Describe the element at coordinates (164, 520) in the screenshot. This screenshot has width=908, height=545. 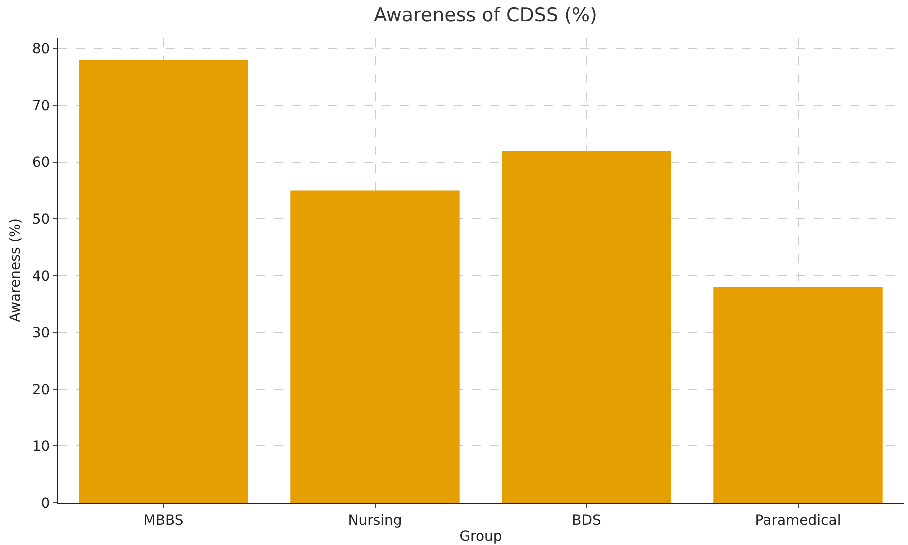
I see `x-tick-label: MBBS` at that location.